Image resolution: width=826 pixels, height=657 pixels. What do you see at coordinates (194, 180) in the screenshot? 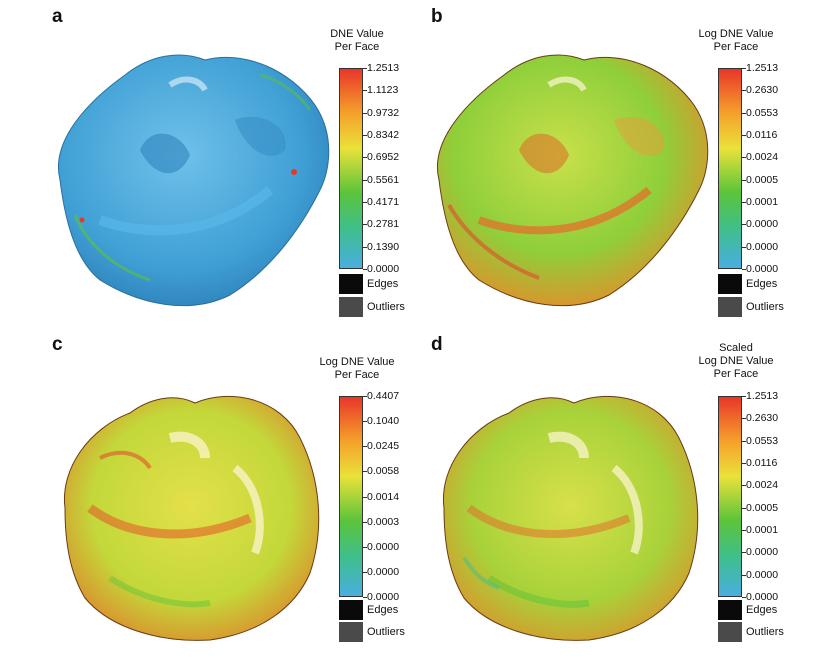
I see `tooth-mesh-a` at bounding box center [194, 180].